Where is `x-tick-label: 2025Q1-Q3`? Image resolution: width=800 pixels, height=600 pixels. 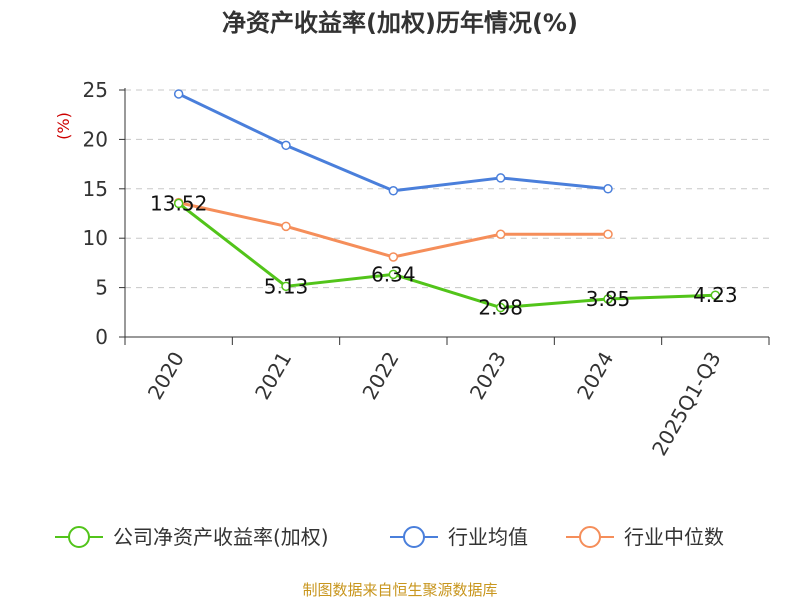 x-tick-label: 2025Q1-Q3 is located at coordinates (686, 404).